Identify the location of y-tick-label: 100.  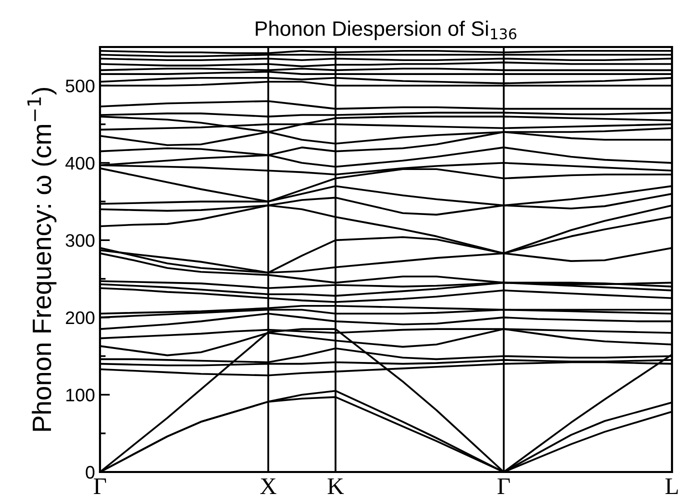
(80, 395).